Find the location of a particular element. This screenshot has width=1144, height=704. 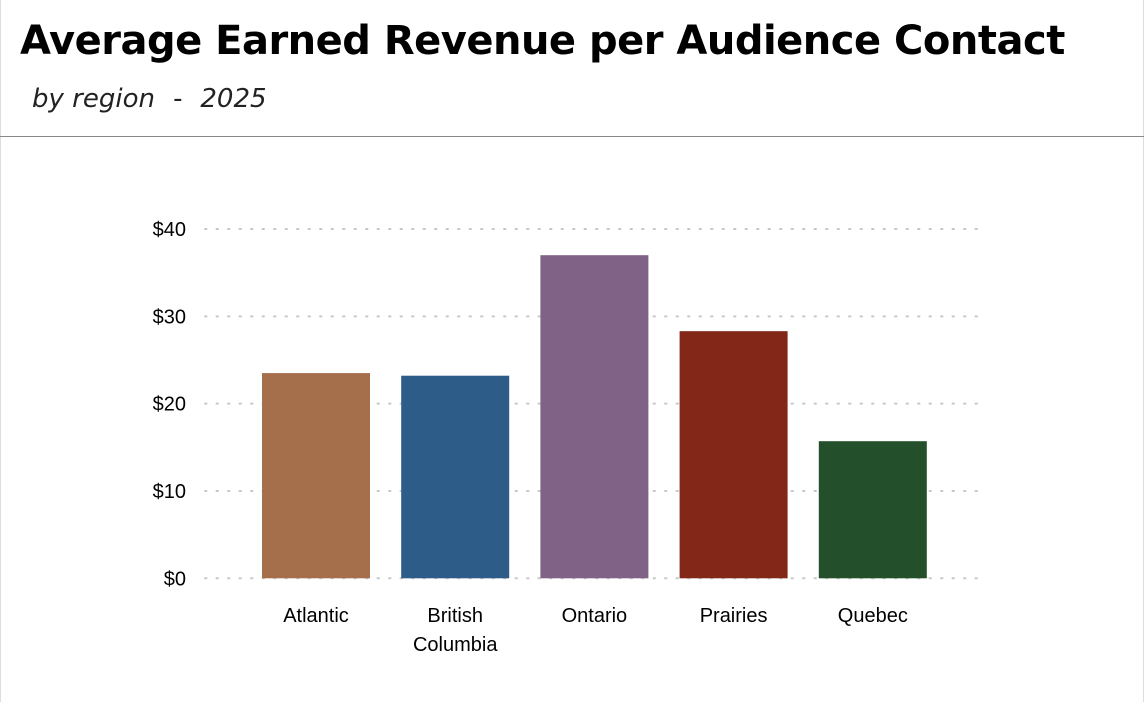

bar-quebec is located at coordinates (872, 510).